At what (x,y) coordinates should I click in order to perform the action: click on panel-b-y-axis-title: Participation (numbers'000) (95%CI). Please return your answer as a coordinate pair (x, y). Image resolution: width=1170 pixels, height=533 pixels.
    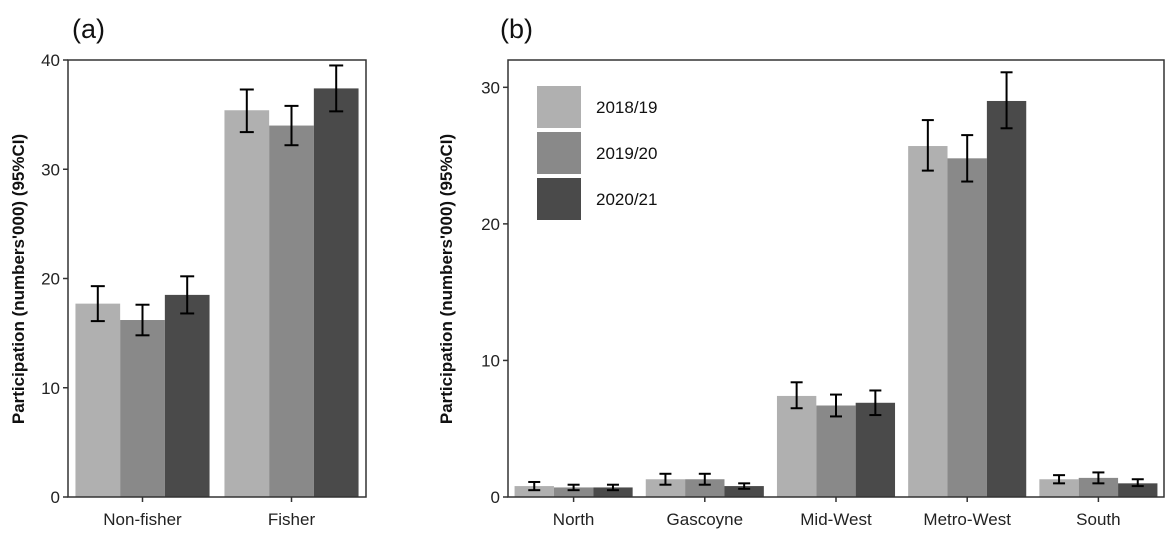
    Looking at the image, I should click on (446, 279).